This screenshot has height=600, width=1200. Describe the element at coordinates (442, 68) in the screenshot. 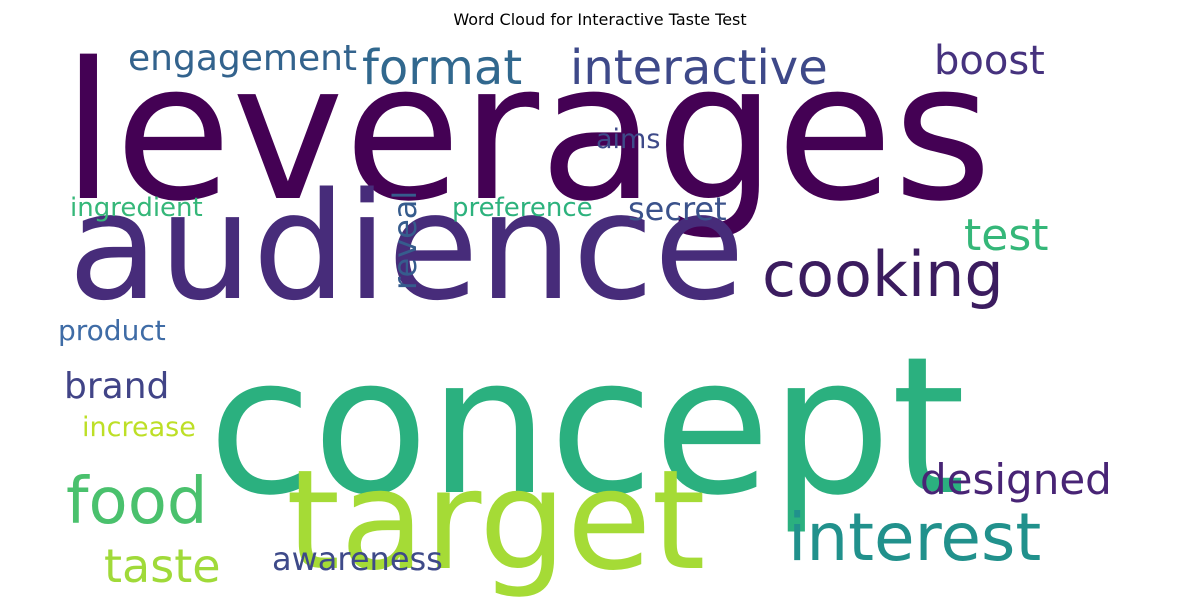

I see `word-format: format` at that location.